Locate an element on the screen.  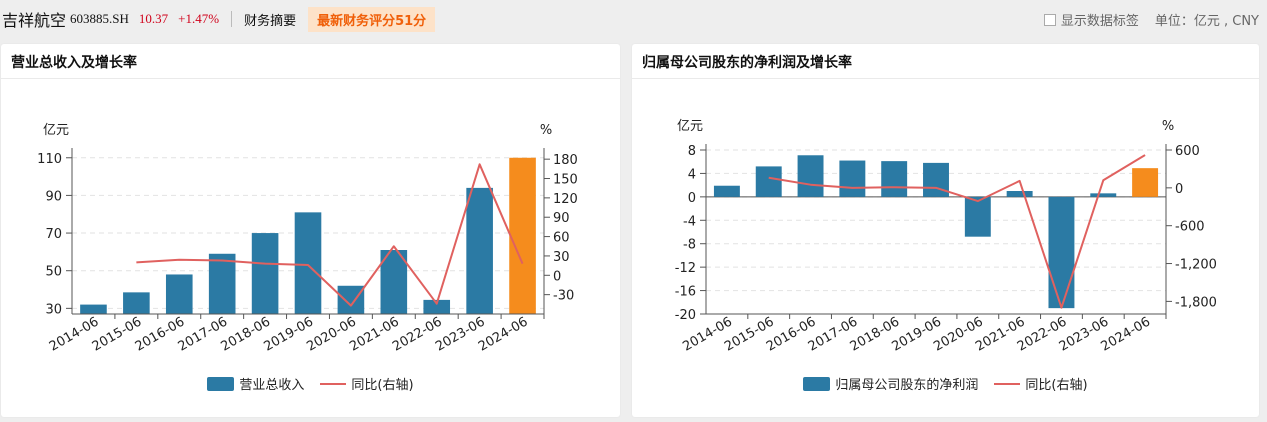
right-tick-label: 60 is located at coordinates (561, 238).